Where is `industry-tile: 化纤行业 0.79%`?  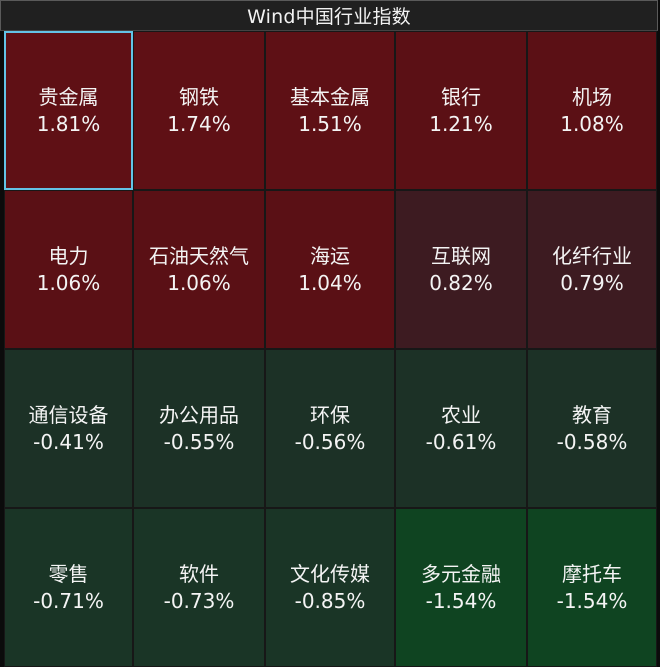 industry-tile: 化纤行业 0.79% is located at coordinates (592, 269).